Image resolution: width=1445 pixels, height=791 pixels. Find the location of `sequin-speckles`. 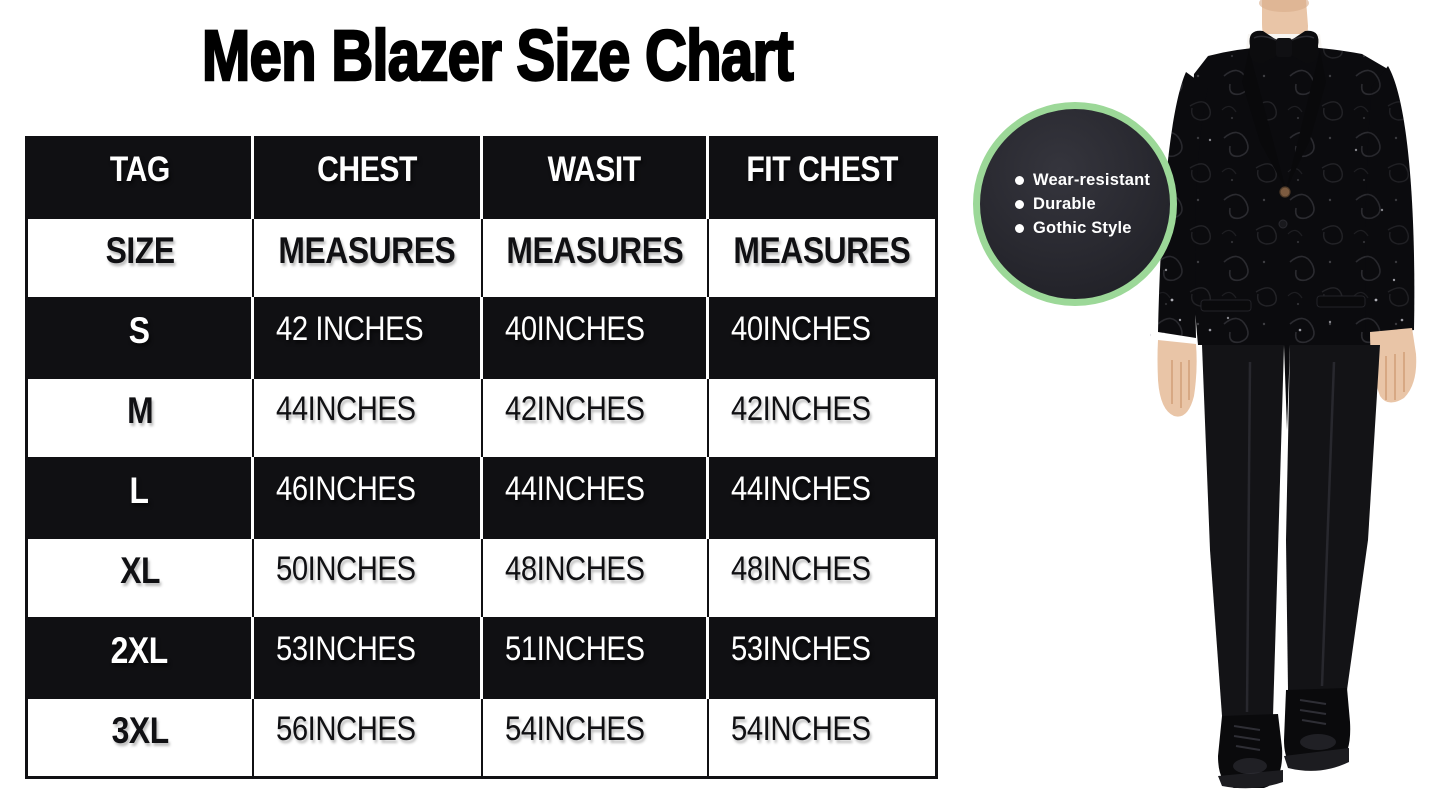

sequin-speckles is located at coordinates (1277, 237).